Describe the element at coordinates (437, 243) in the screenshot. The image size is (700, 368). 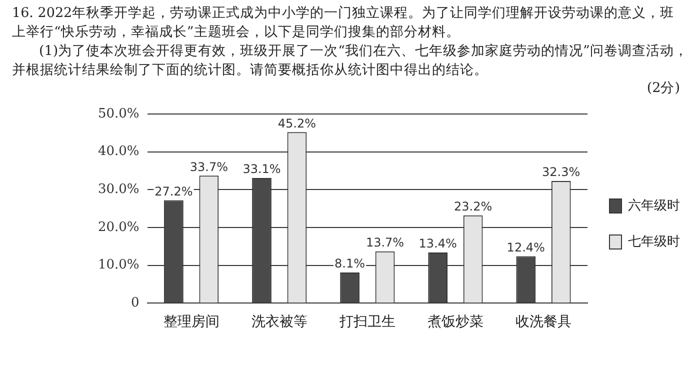
I see `data-label: 13.4%` at that location.